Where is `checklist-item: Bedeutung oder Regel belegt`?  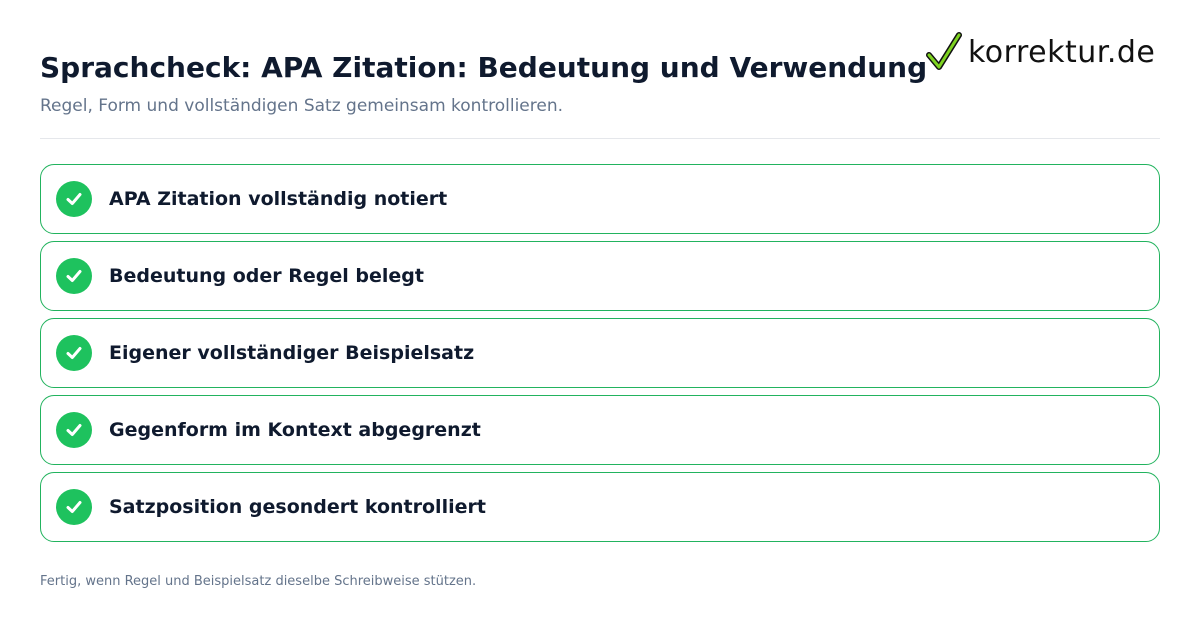 checklist-item: Bedeutung oder Regel belegt is located at coordinates (600, 276).